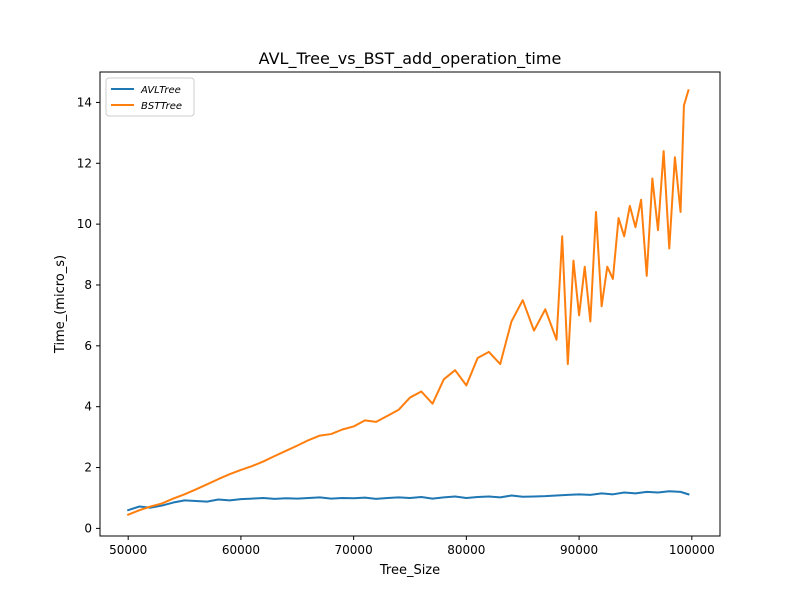 This screenshot has height=600, width=800. What do you see at coordinates (466, 550) in the screenshot?
I see `x-tick-label: 80000` at bounding box center [466, 550].